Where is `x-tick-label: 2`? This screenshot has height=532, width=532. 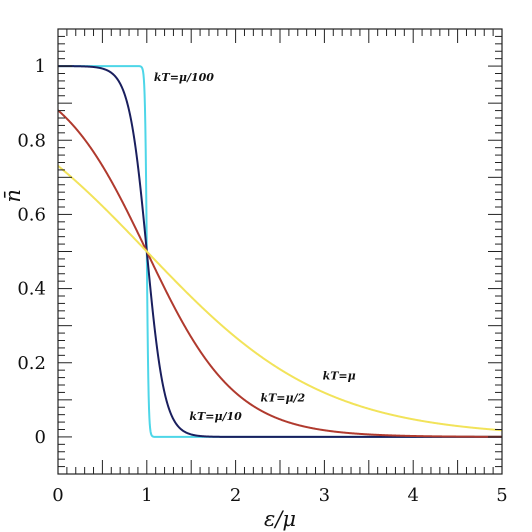 x-tick-label: 2 is located at coordinates (235, 495).